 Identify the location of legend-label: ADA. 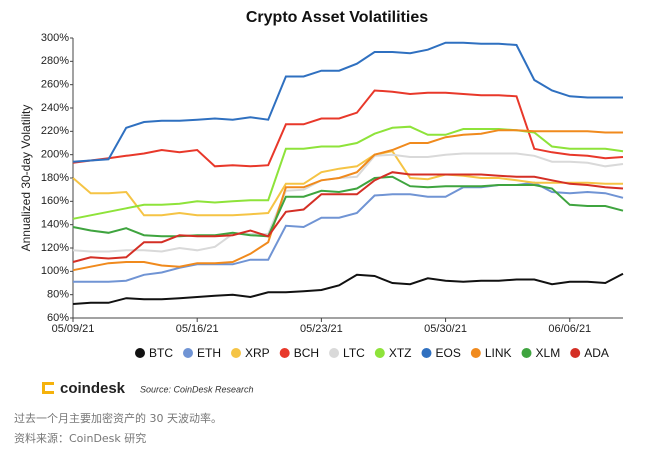
(596, 353).